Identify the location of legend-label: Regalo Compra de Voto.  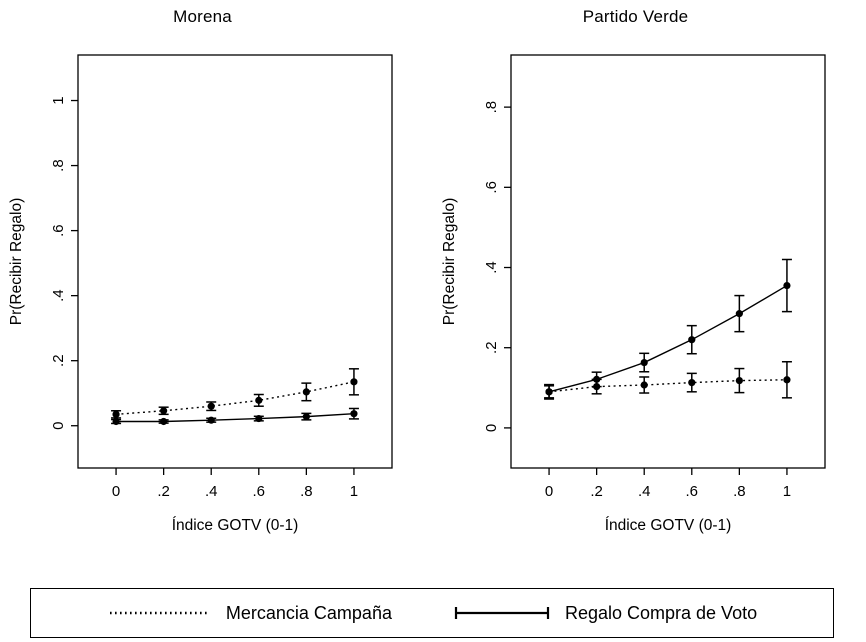
(661, 612).